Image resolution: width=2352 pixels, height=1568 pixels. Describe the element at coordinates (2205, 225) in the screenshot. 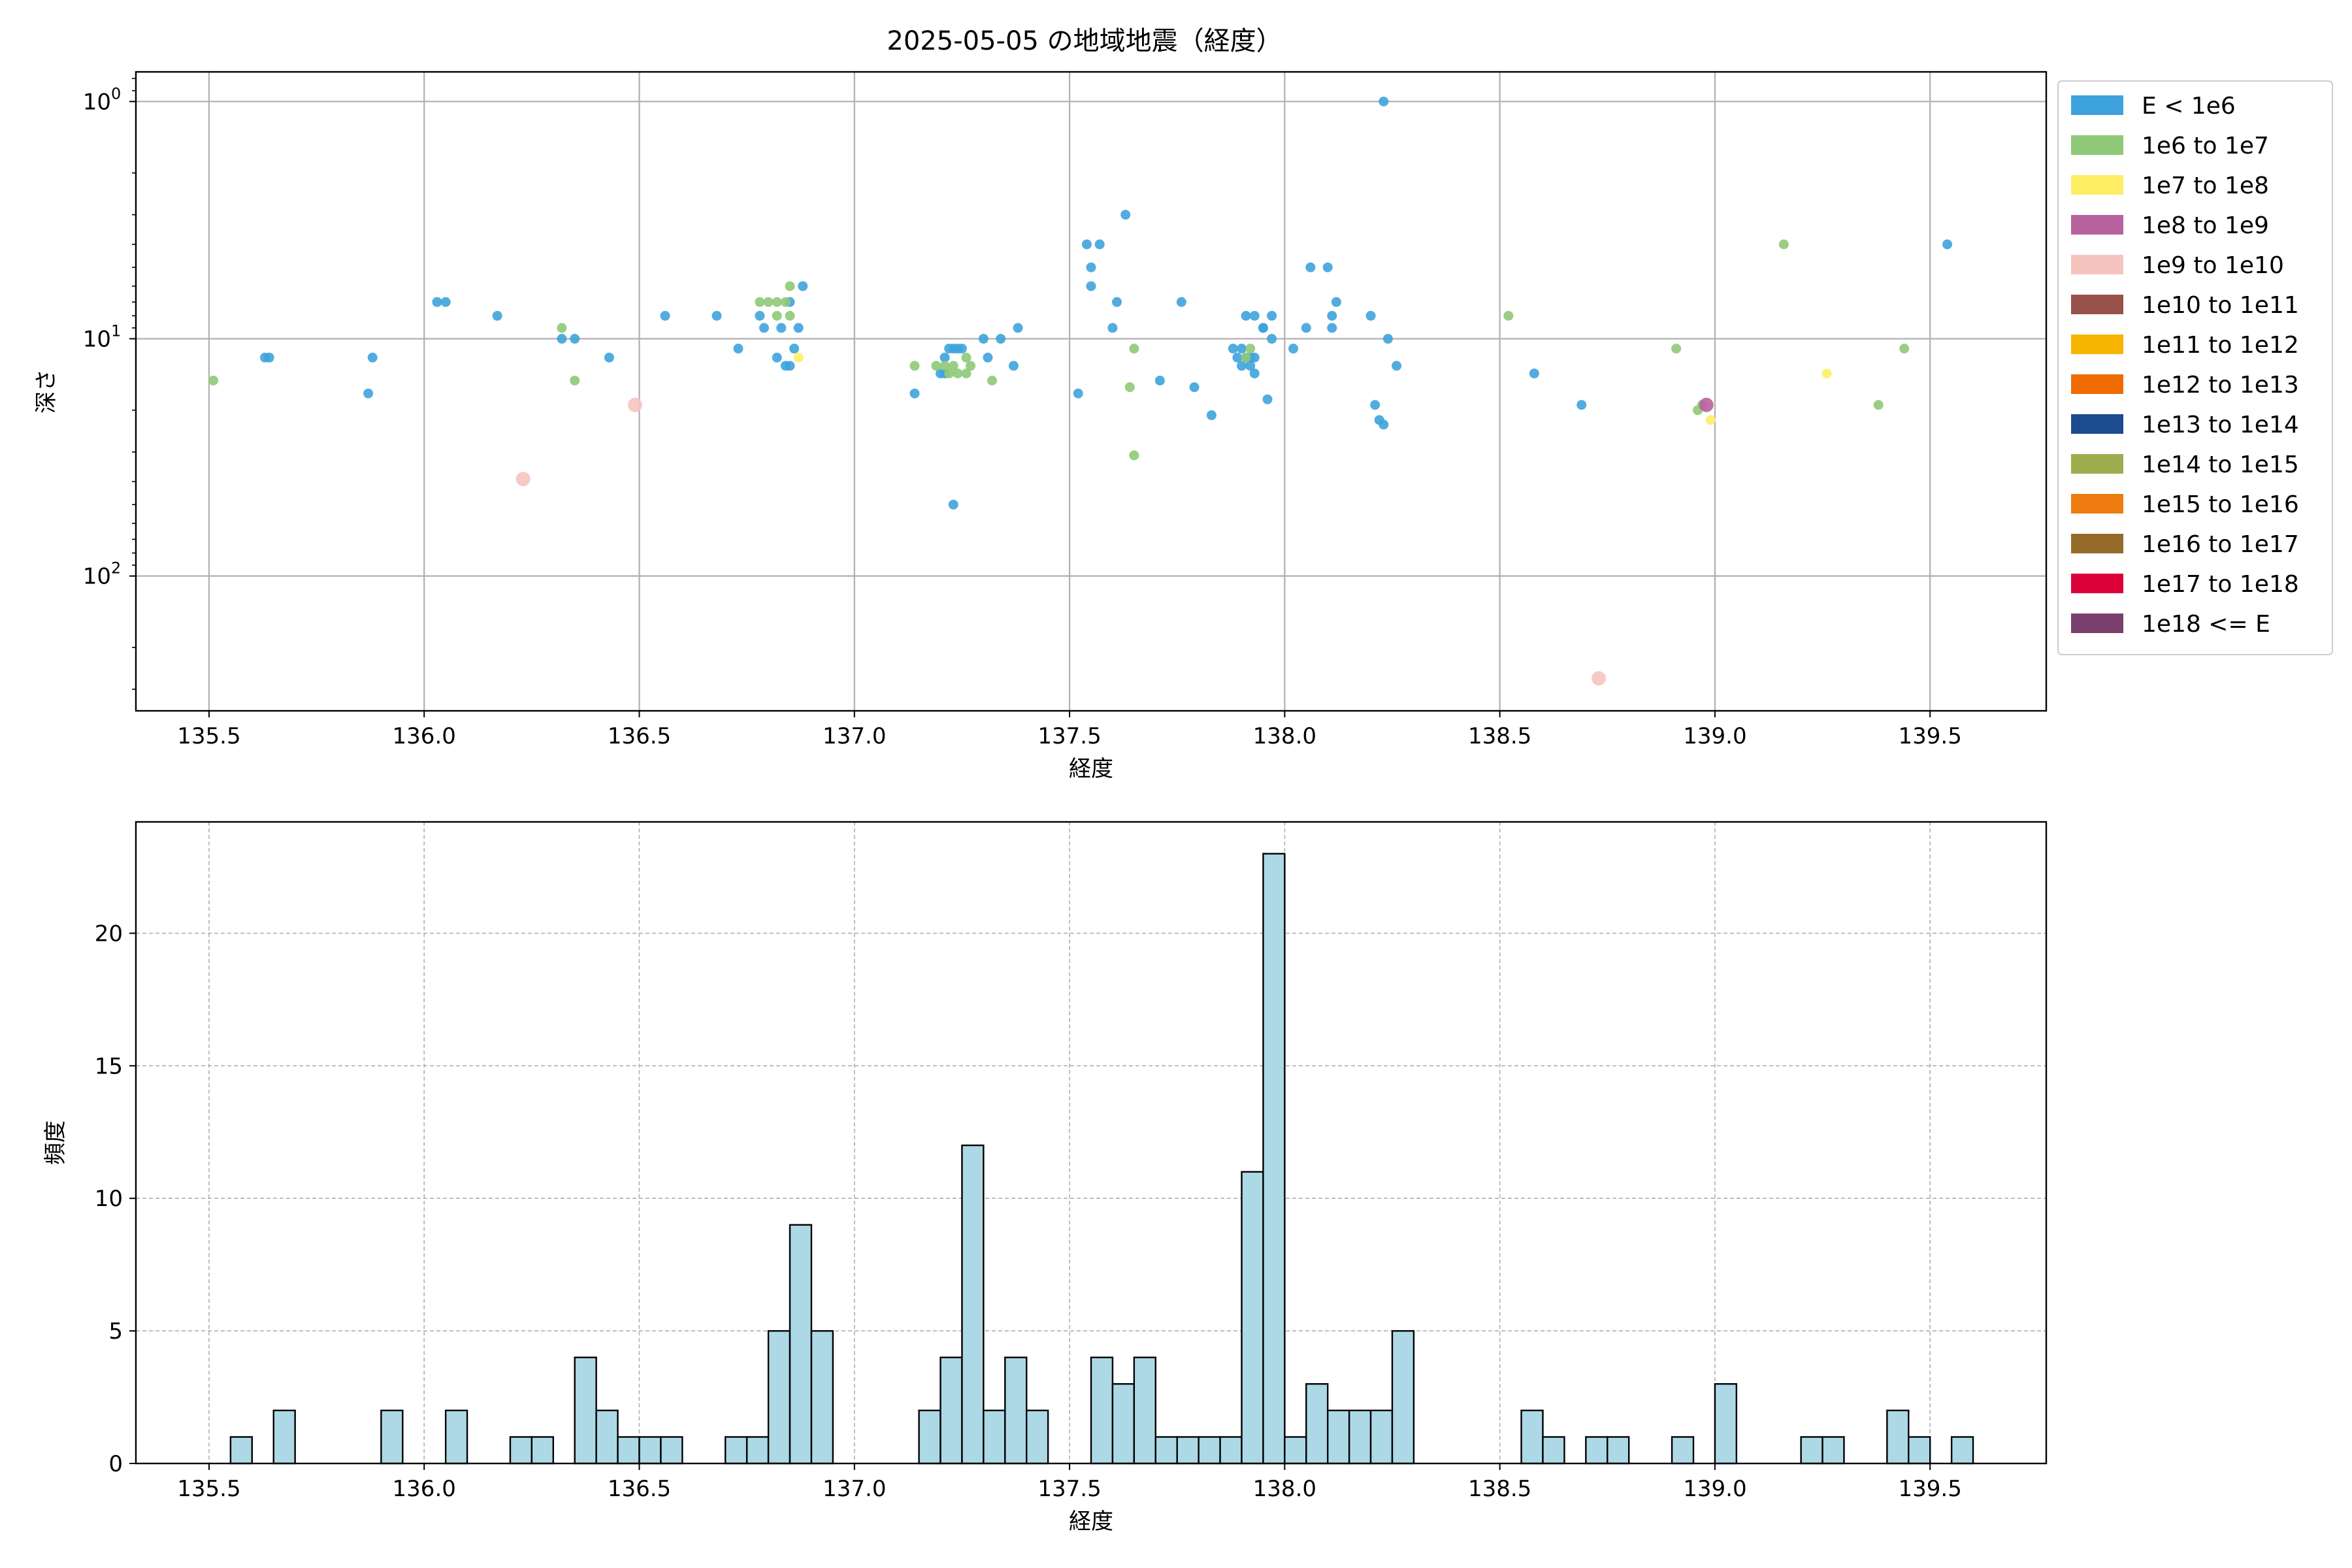

I see `legend-label: 1e8 to 1e9` at that location.